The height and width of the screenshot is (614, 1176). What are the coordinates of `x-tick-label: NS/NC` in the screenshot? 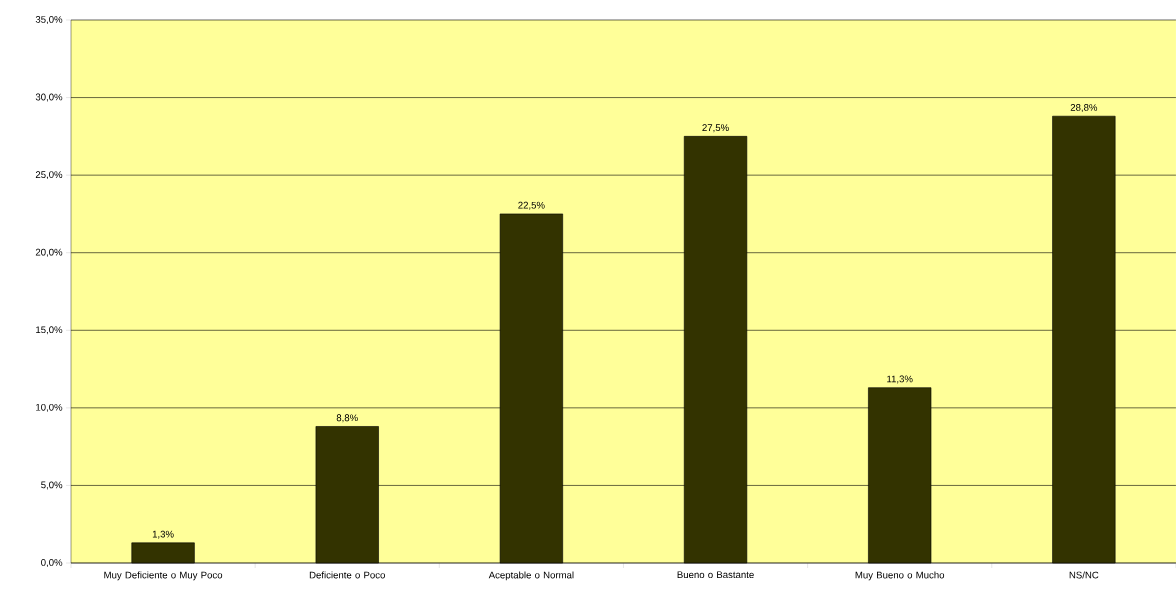 It's located at (1084, 575).